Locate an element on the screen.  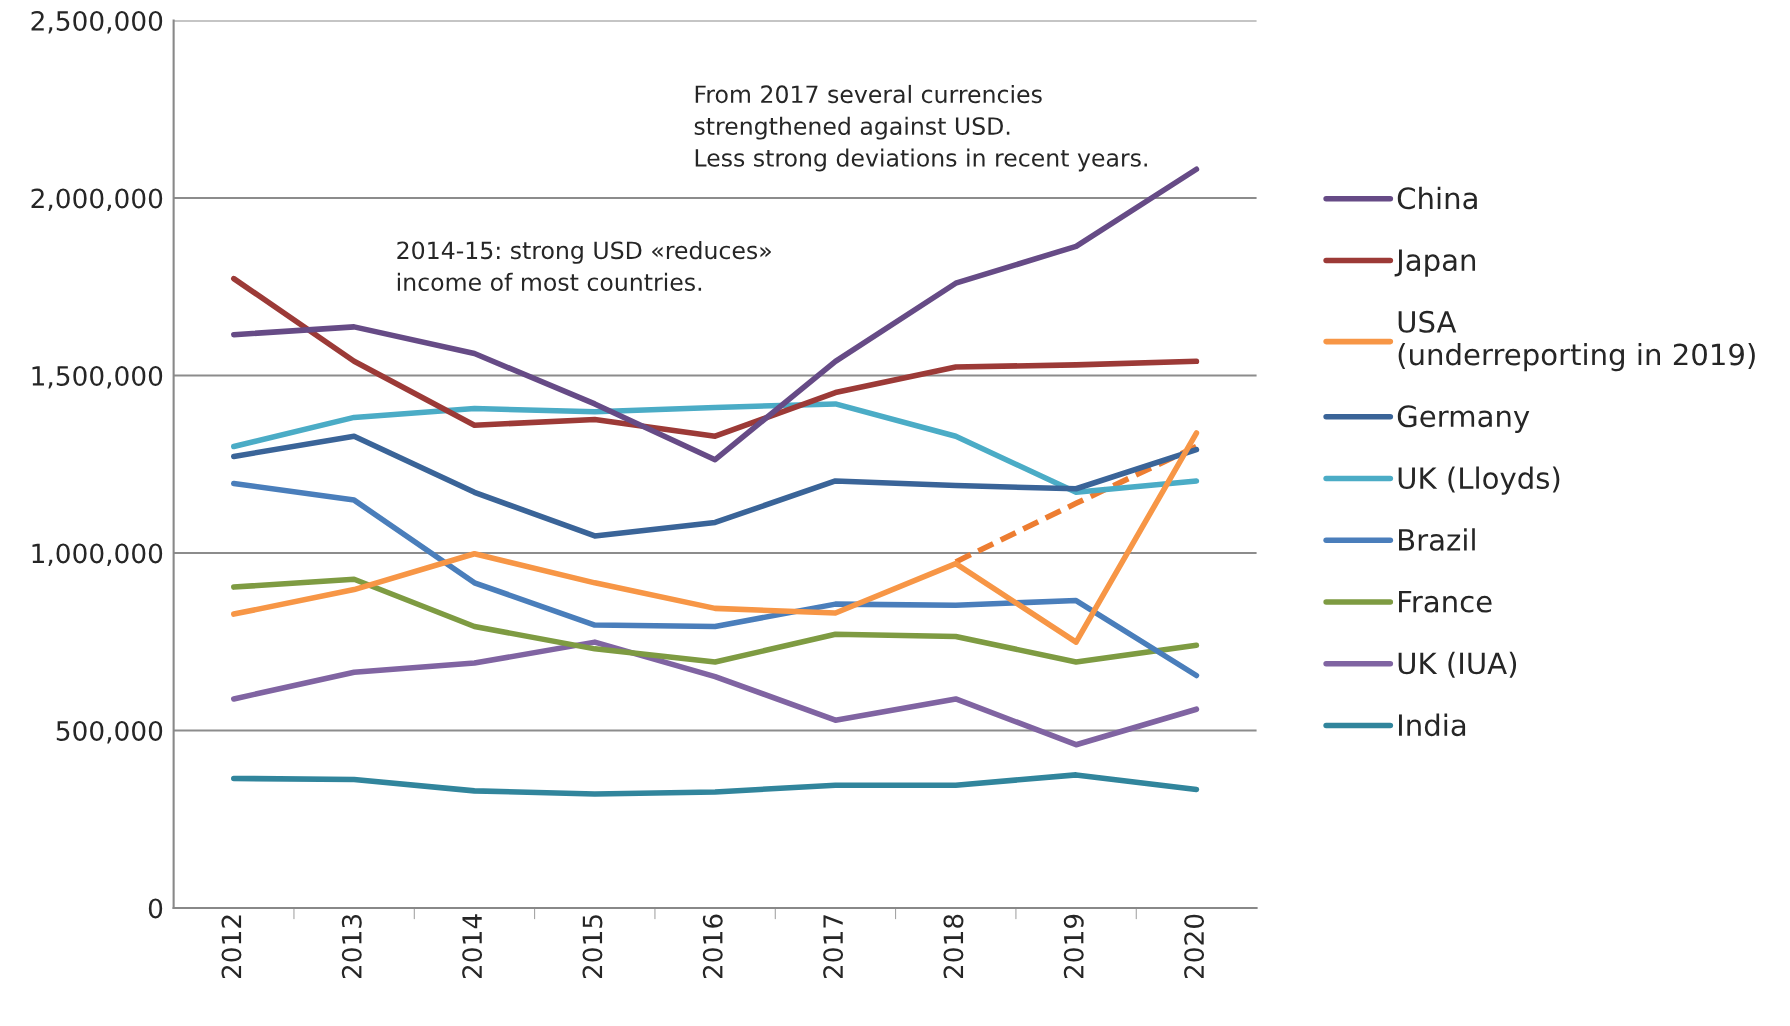
x-tick-label: 2015 is located at coordinates (592, 947).